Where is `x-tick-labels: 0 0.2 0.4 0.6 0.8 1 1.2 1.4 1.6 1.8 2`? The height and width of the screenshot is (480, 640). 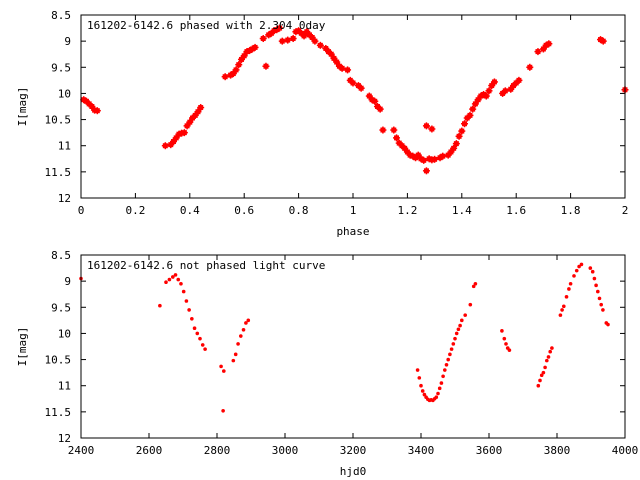
x-tick-labels: 0 0.2 0.4 0.6 0.8 1 1.2 1.4 1.6 1.8 2 is located at coordinates (353, 210).